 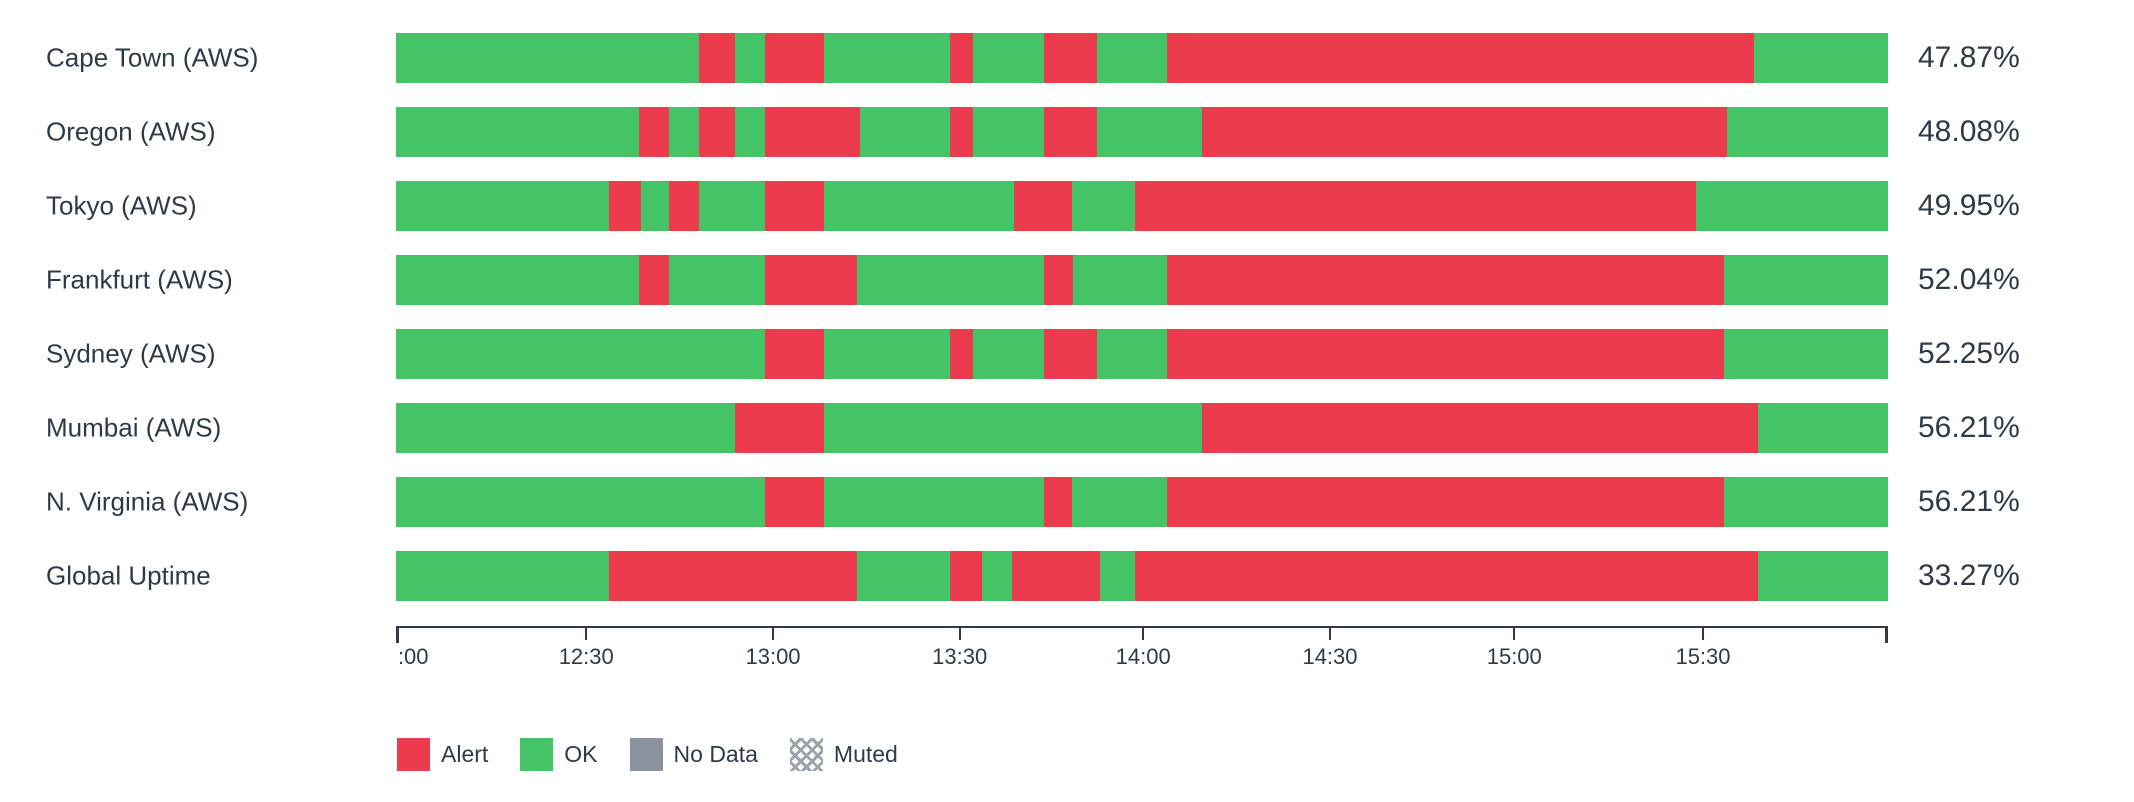 I want to click on axis-tick-label: 15:00, so click(x=1514, y=656).